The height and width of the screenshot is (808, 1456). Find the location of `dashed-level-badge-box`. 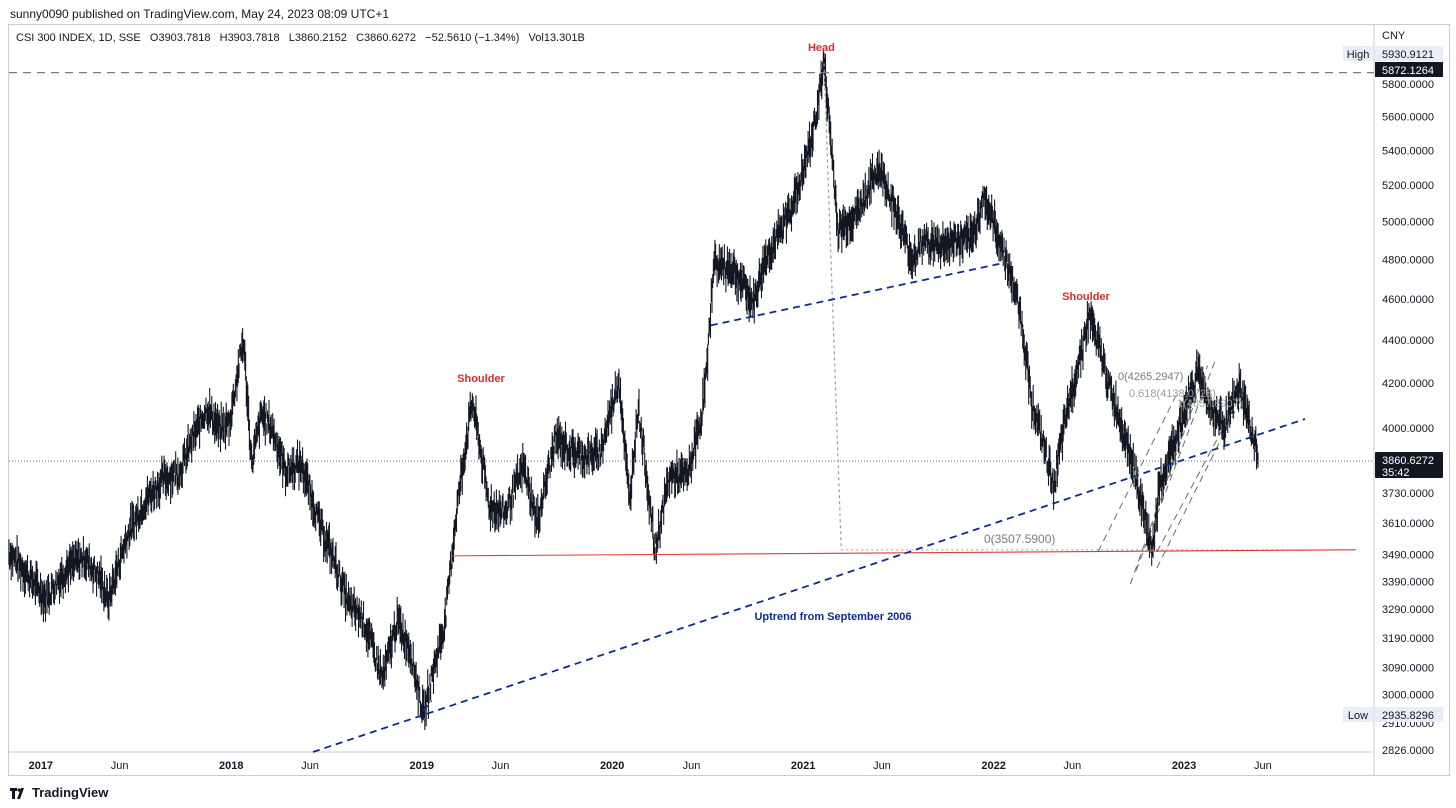

dashed-level-badge-box is located at coordinates (1409, 69).